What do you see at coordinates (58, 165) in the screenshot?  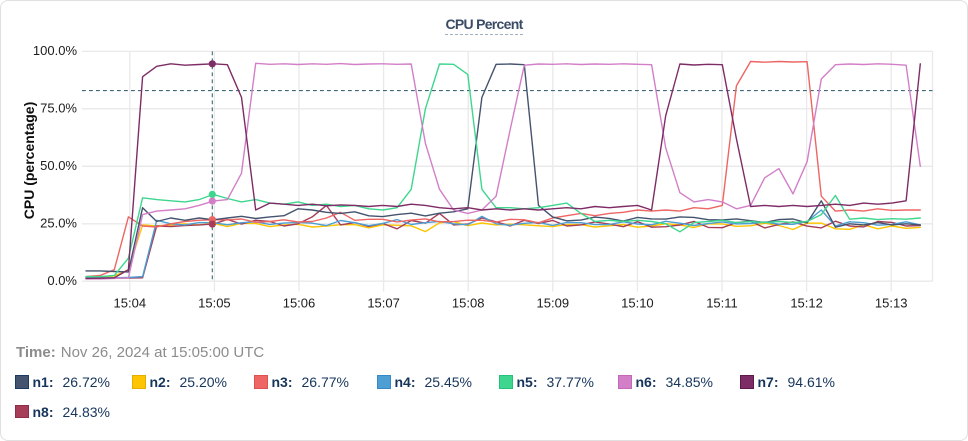 I see `svg-text: 50.0%` at bounding box center [58, 165].